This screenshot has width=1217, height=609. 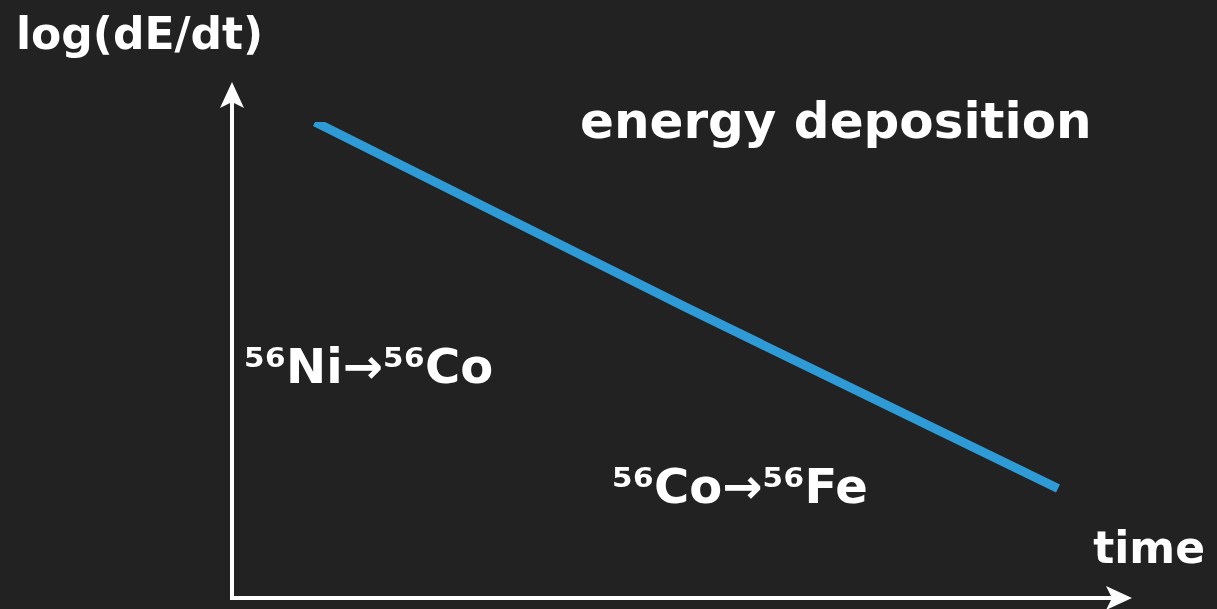 I want to click on x-axis-title: time, so click(x=1149, y=547).